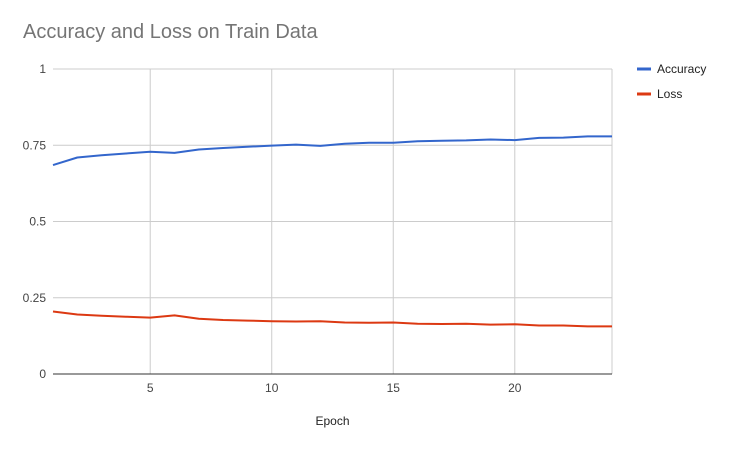  Describe the element at coordinates (42, 69) in the screenshot. I see `y-tick-label: 1` at that location.